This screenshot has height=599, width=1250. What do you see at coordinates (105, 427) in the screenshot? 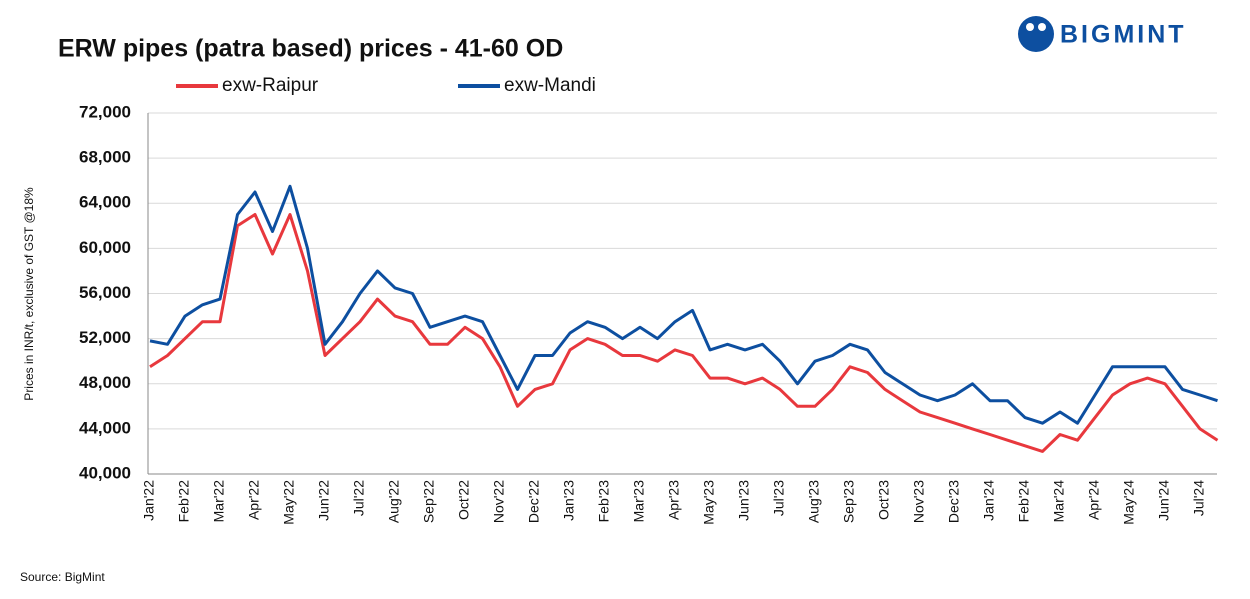
I see `y-tick-label: 44,000` at bounding box center [105, 427].